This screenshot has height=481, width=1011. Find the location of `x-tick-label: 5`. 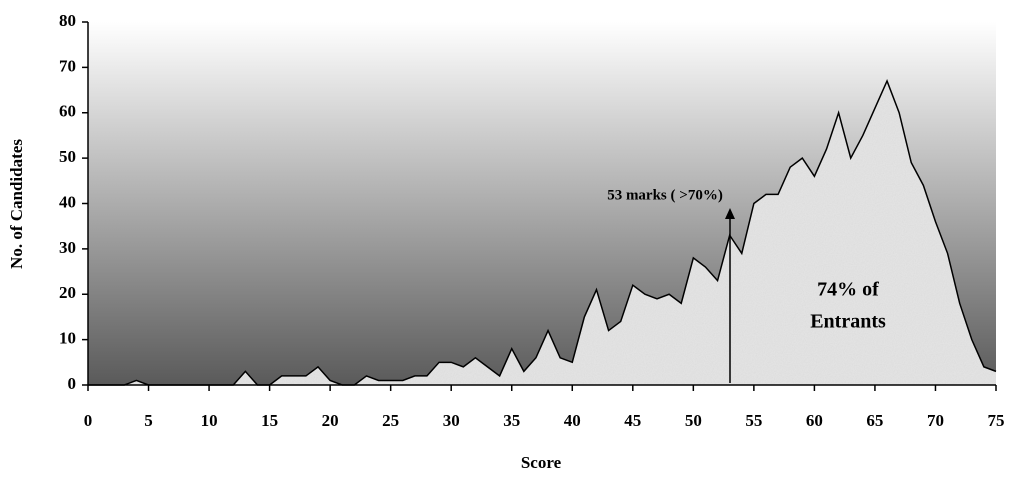

x-tick-label: 5 is located at coordinates (148, 420).